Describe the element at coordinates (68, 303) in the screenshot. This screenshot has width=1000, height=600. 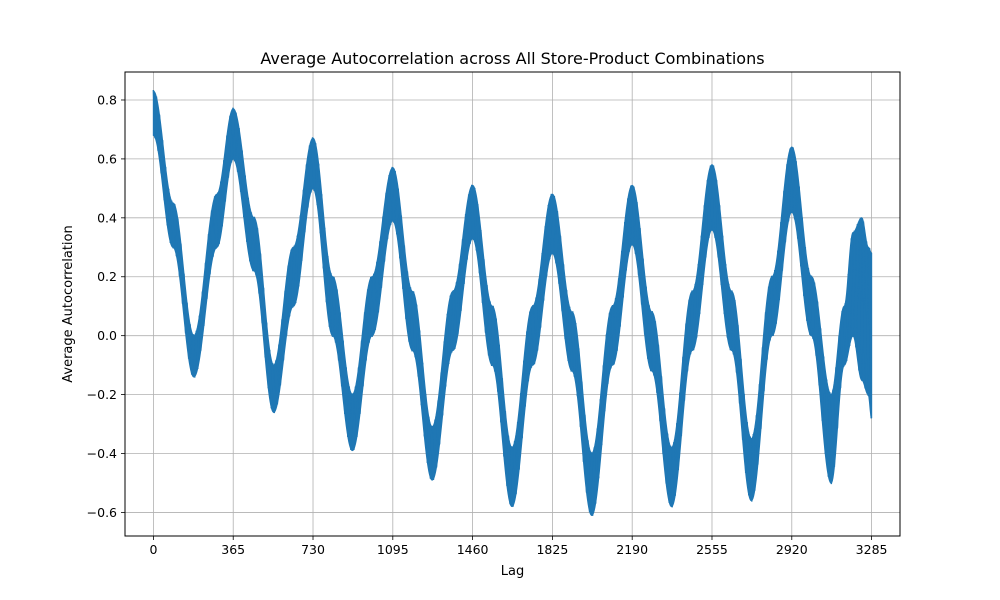
I see `y-axis-label: Average Autocorrelation` at that location.